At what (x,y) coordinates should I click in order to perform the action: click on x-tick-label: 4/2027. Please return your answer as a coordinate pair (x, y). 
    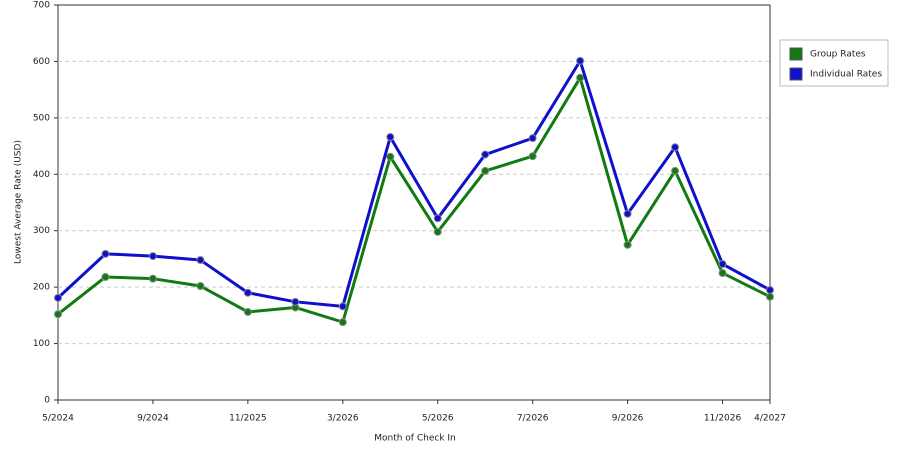
    Looking at the image, I should click on (770, 419).